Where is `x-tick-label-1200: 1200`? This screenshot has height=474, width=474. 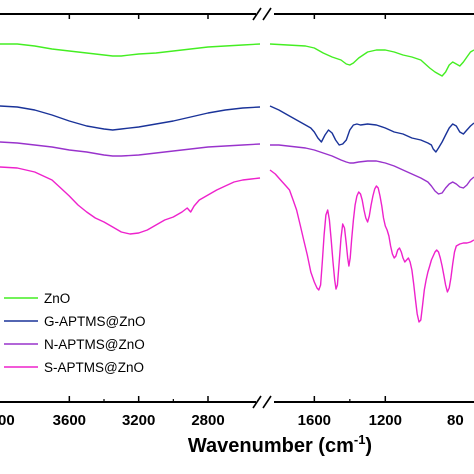 x-tick-label-1200: 1200 is located at coordinates (385, 420).